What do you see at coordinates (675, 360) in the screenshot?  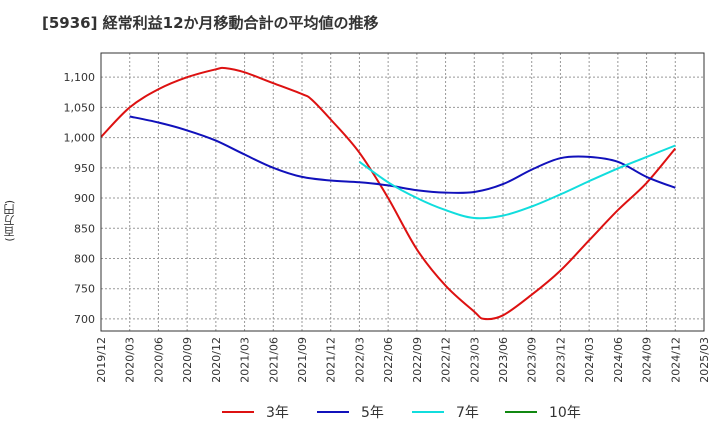 I see `x-tick-label: 2024/12` at bounding box center [675, 360].